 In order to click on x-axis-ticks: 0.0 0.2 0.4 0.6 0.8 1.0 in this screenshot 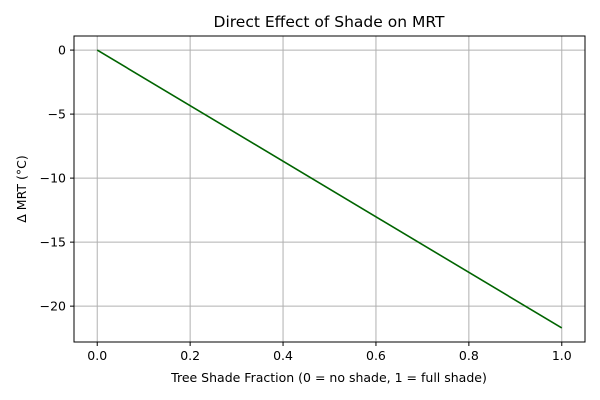, I will do `click(329, 352)`.